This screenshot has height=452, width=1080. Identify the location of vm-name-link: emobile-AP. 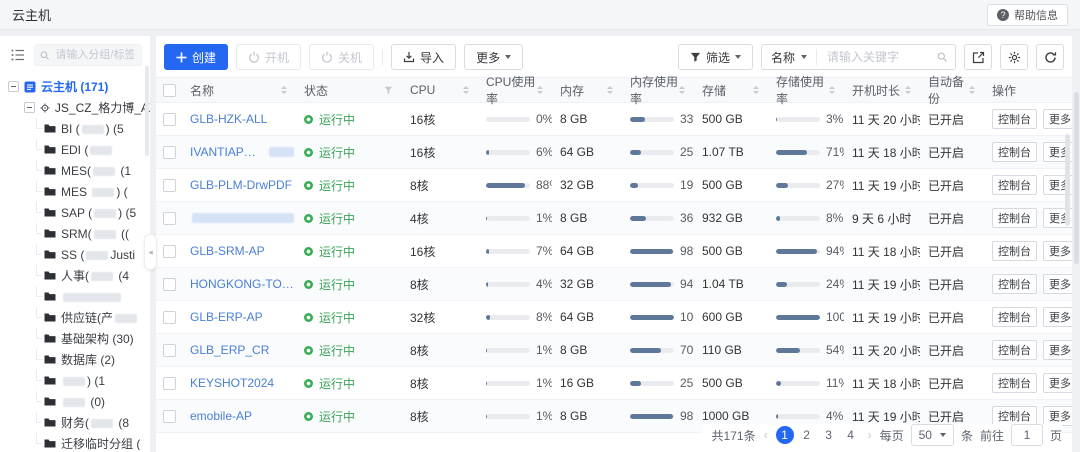
(221, 416).